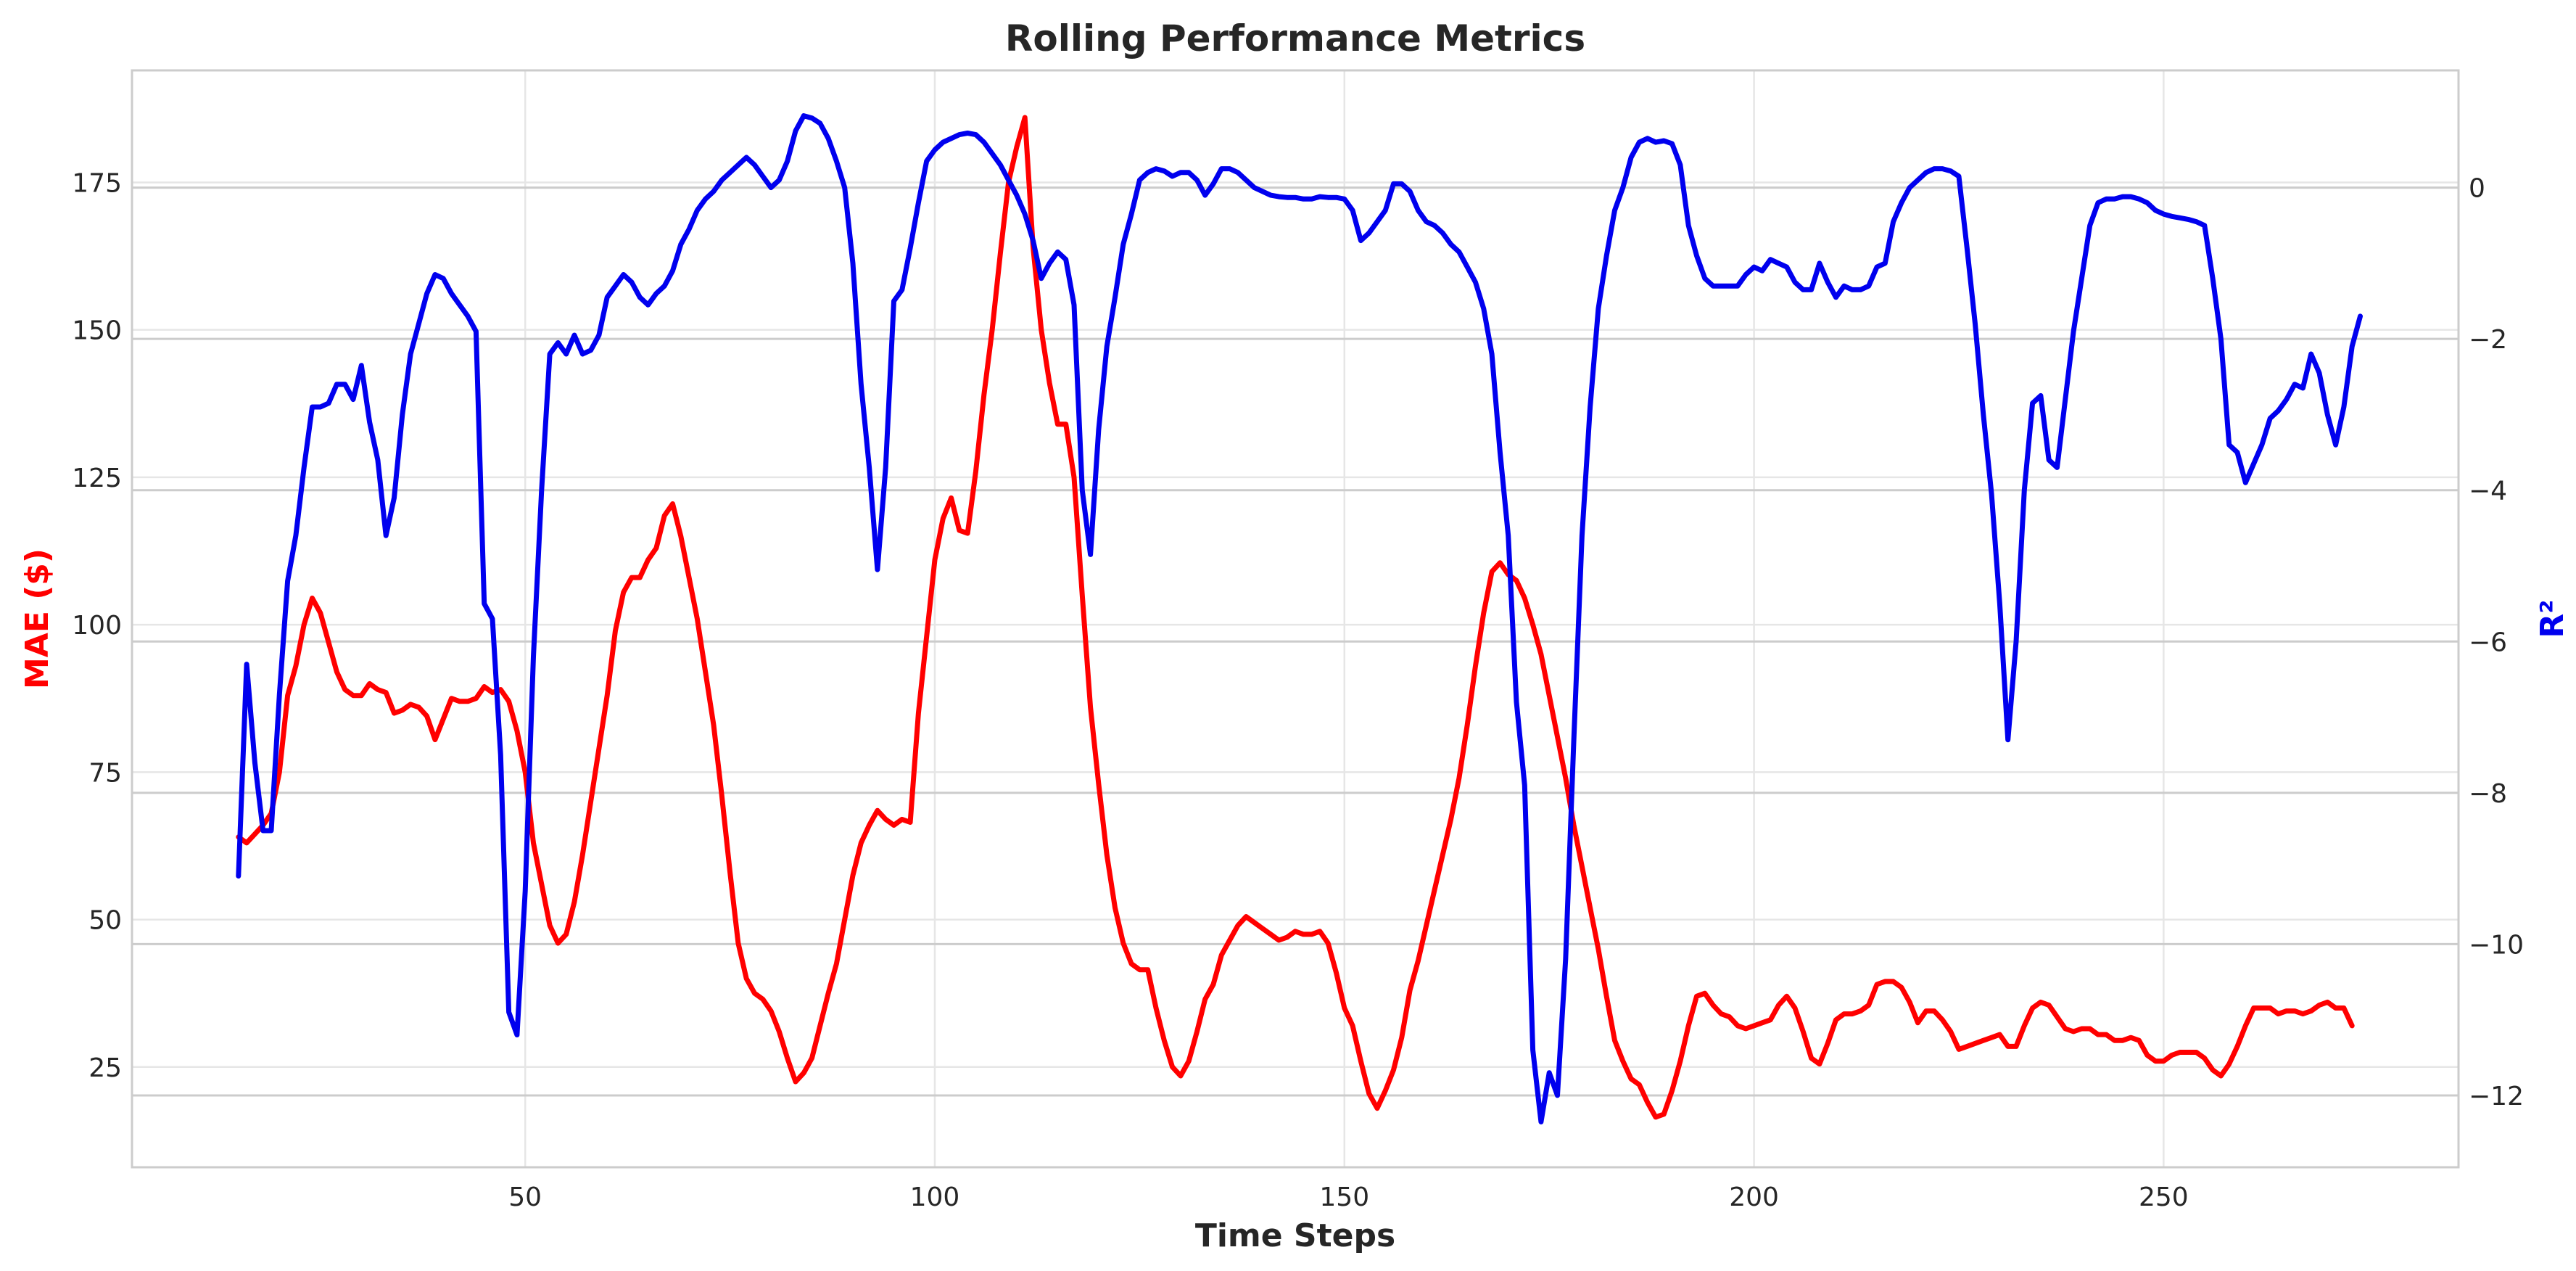 This screenshot has height=1271, width=2576. Describe the element at coordinates (2488, 340) in the screenshot. I see `right-y-tick-label: −2` at that location.